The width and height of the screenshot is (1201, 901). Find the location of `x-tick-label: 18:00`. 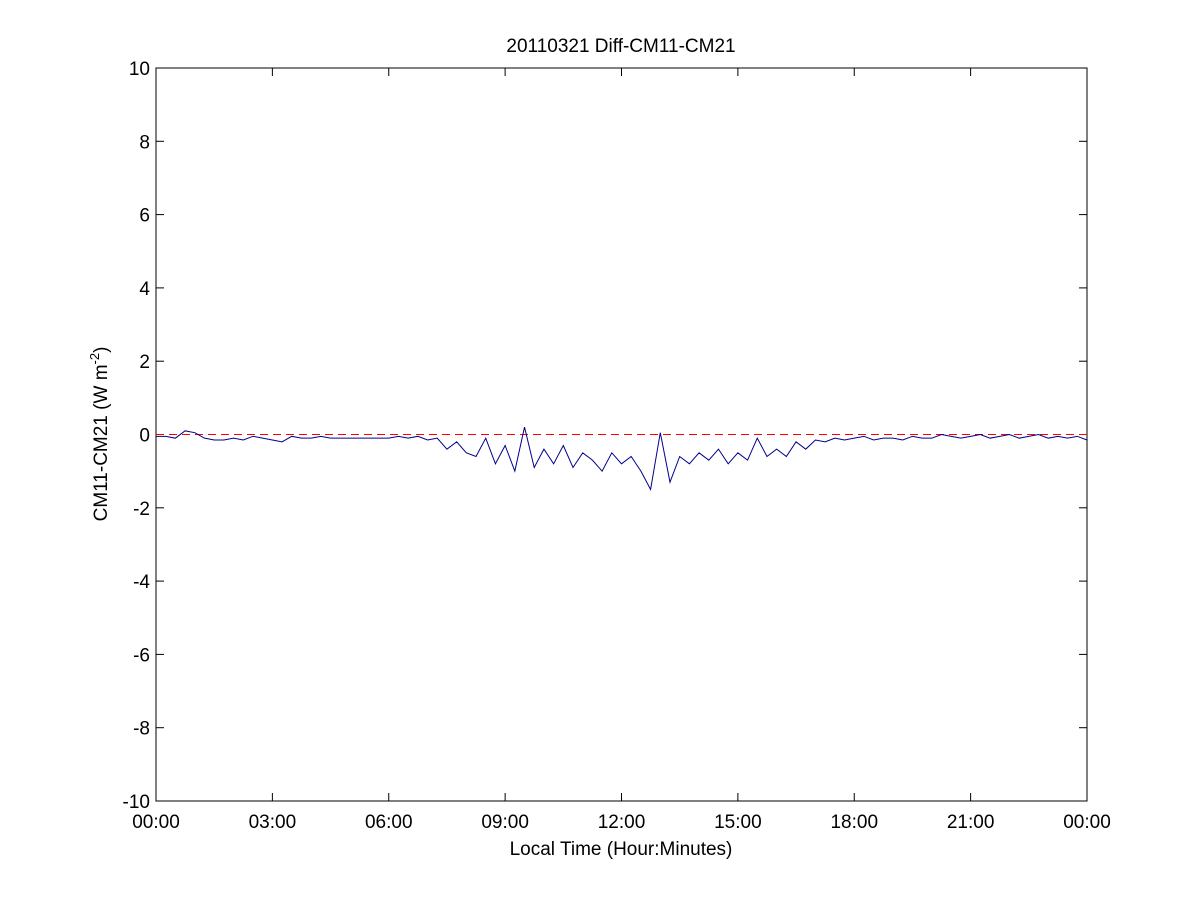

x-tick-label: 18:00 is located at coordinates (854, 822).